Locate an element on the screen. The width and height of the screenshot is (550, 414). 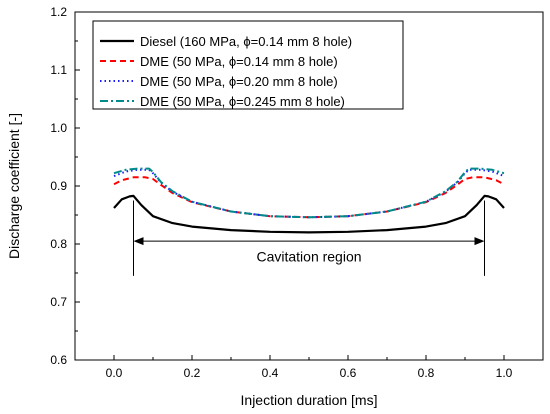
x-axis-ticks: 0.0 0.2 0.4 0.6 0.8 1.0 is located at coordinates (309, 367).